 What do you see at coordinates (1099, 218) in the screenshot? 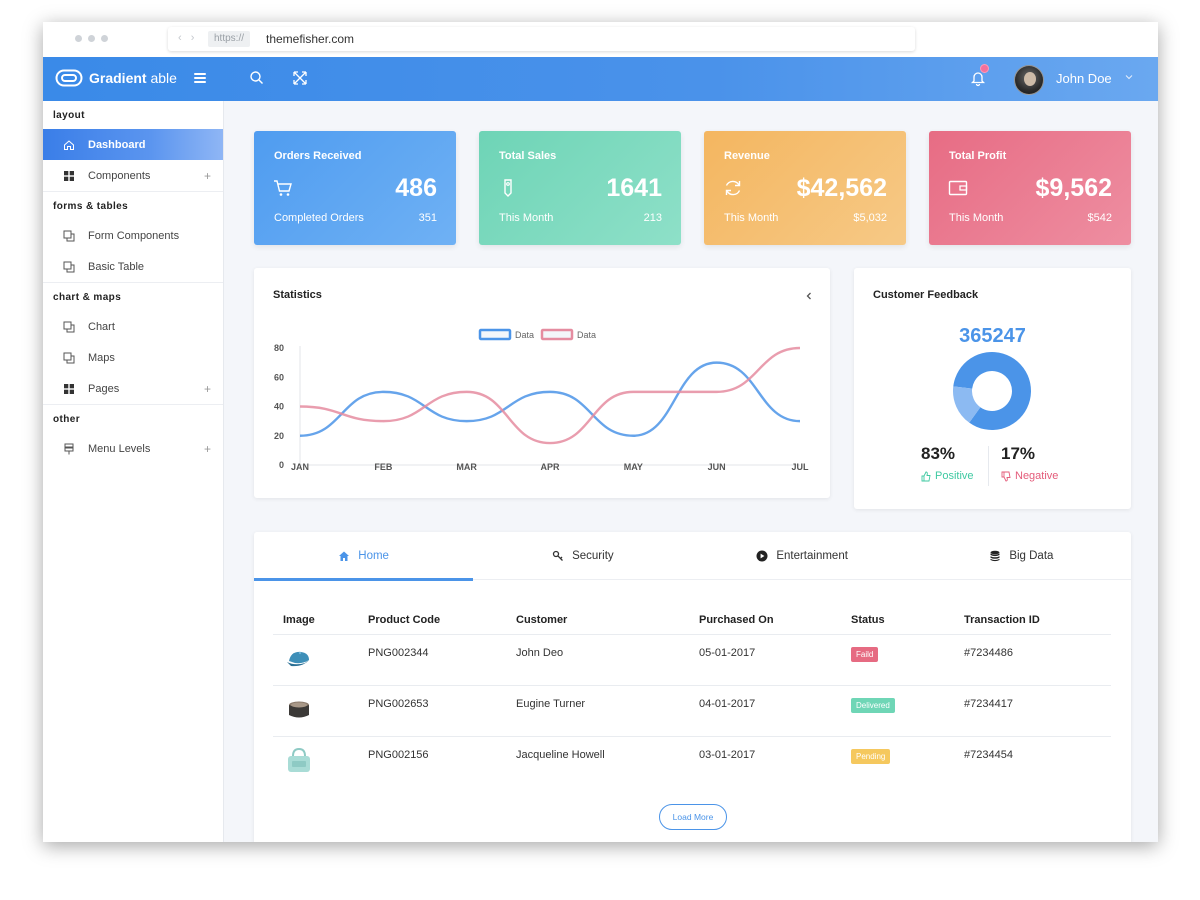
I see `card-sub-value: $542` at bounding box center [1099, 218].